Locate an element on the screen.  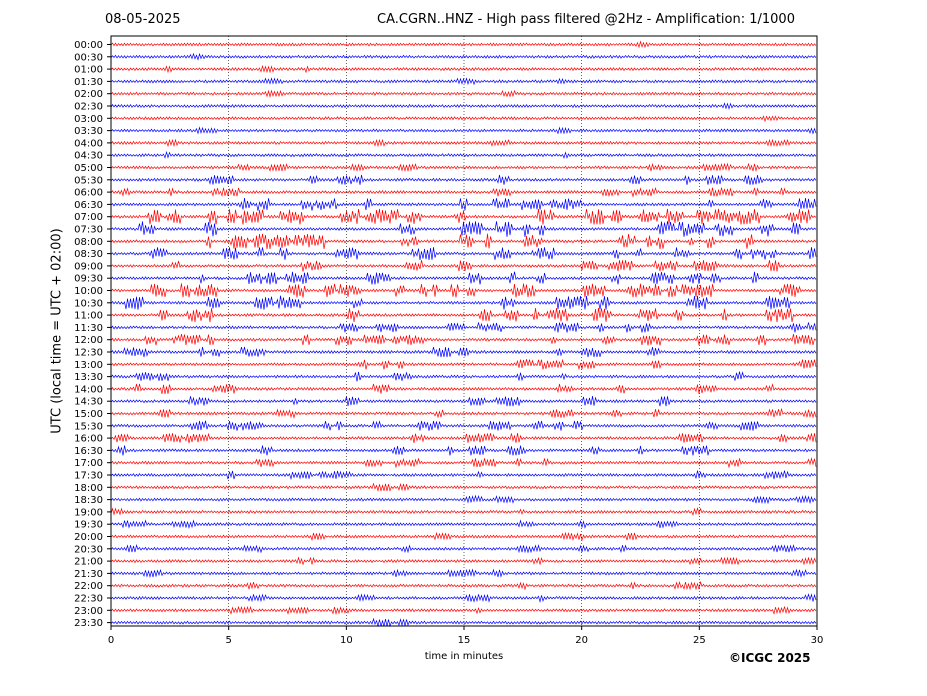
y-tick-label: 16:30 is located at coordinates (88, 451).